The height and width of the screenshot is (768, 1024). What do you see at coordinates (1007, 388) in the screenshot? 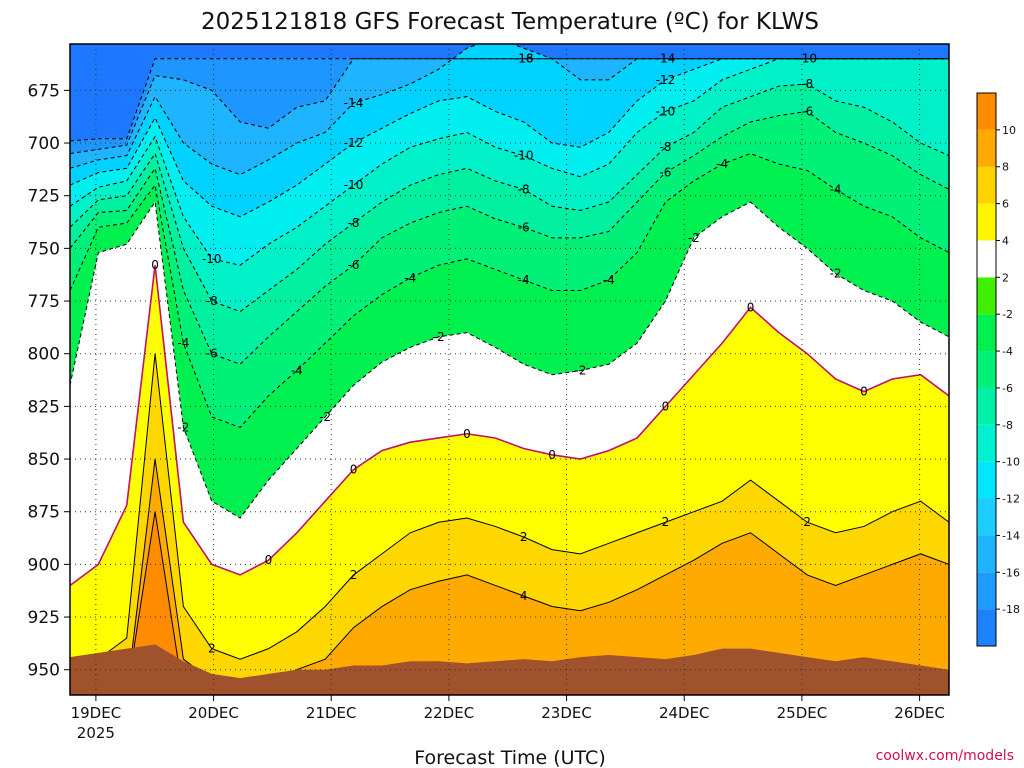
I see `colorbar-label: -6` at bounding box center [1007, 388].